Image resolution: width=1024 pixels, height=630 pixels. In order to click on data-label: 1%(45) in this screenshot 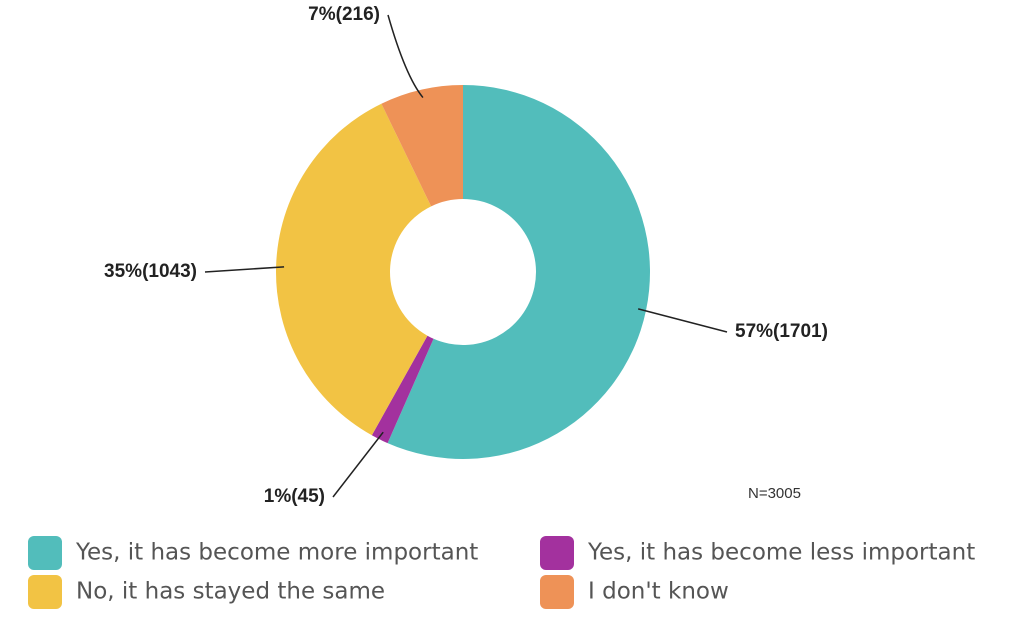, I will do `click(294, 496)`.